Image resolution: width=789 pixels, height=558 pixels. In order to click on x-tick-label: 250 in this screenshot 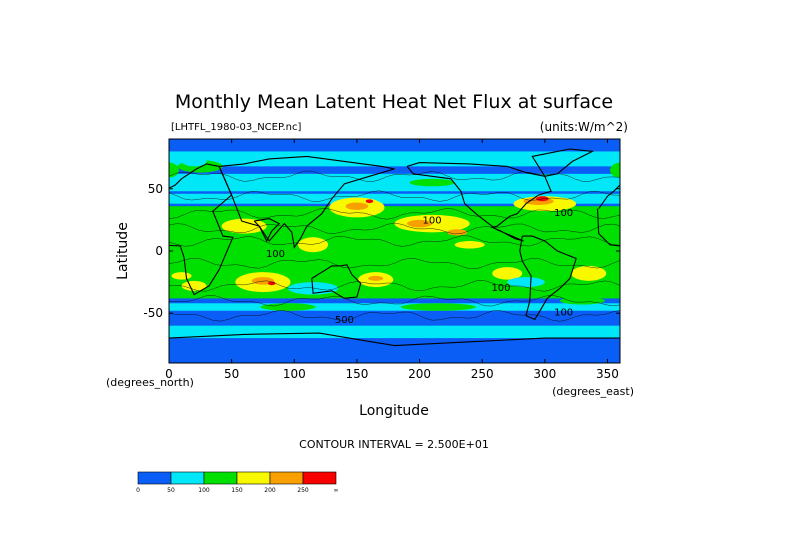, I will do `click(482, 374)`.